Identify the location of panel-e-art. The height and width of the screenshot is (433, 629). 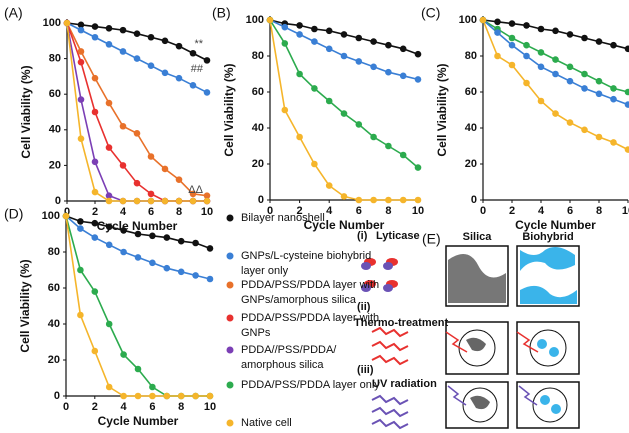
(470, 337).